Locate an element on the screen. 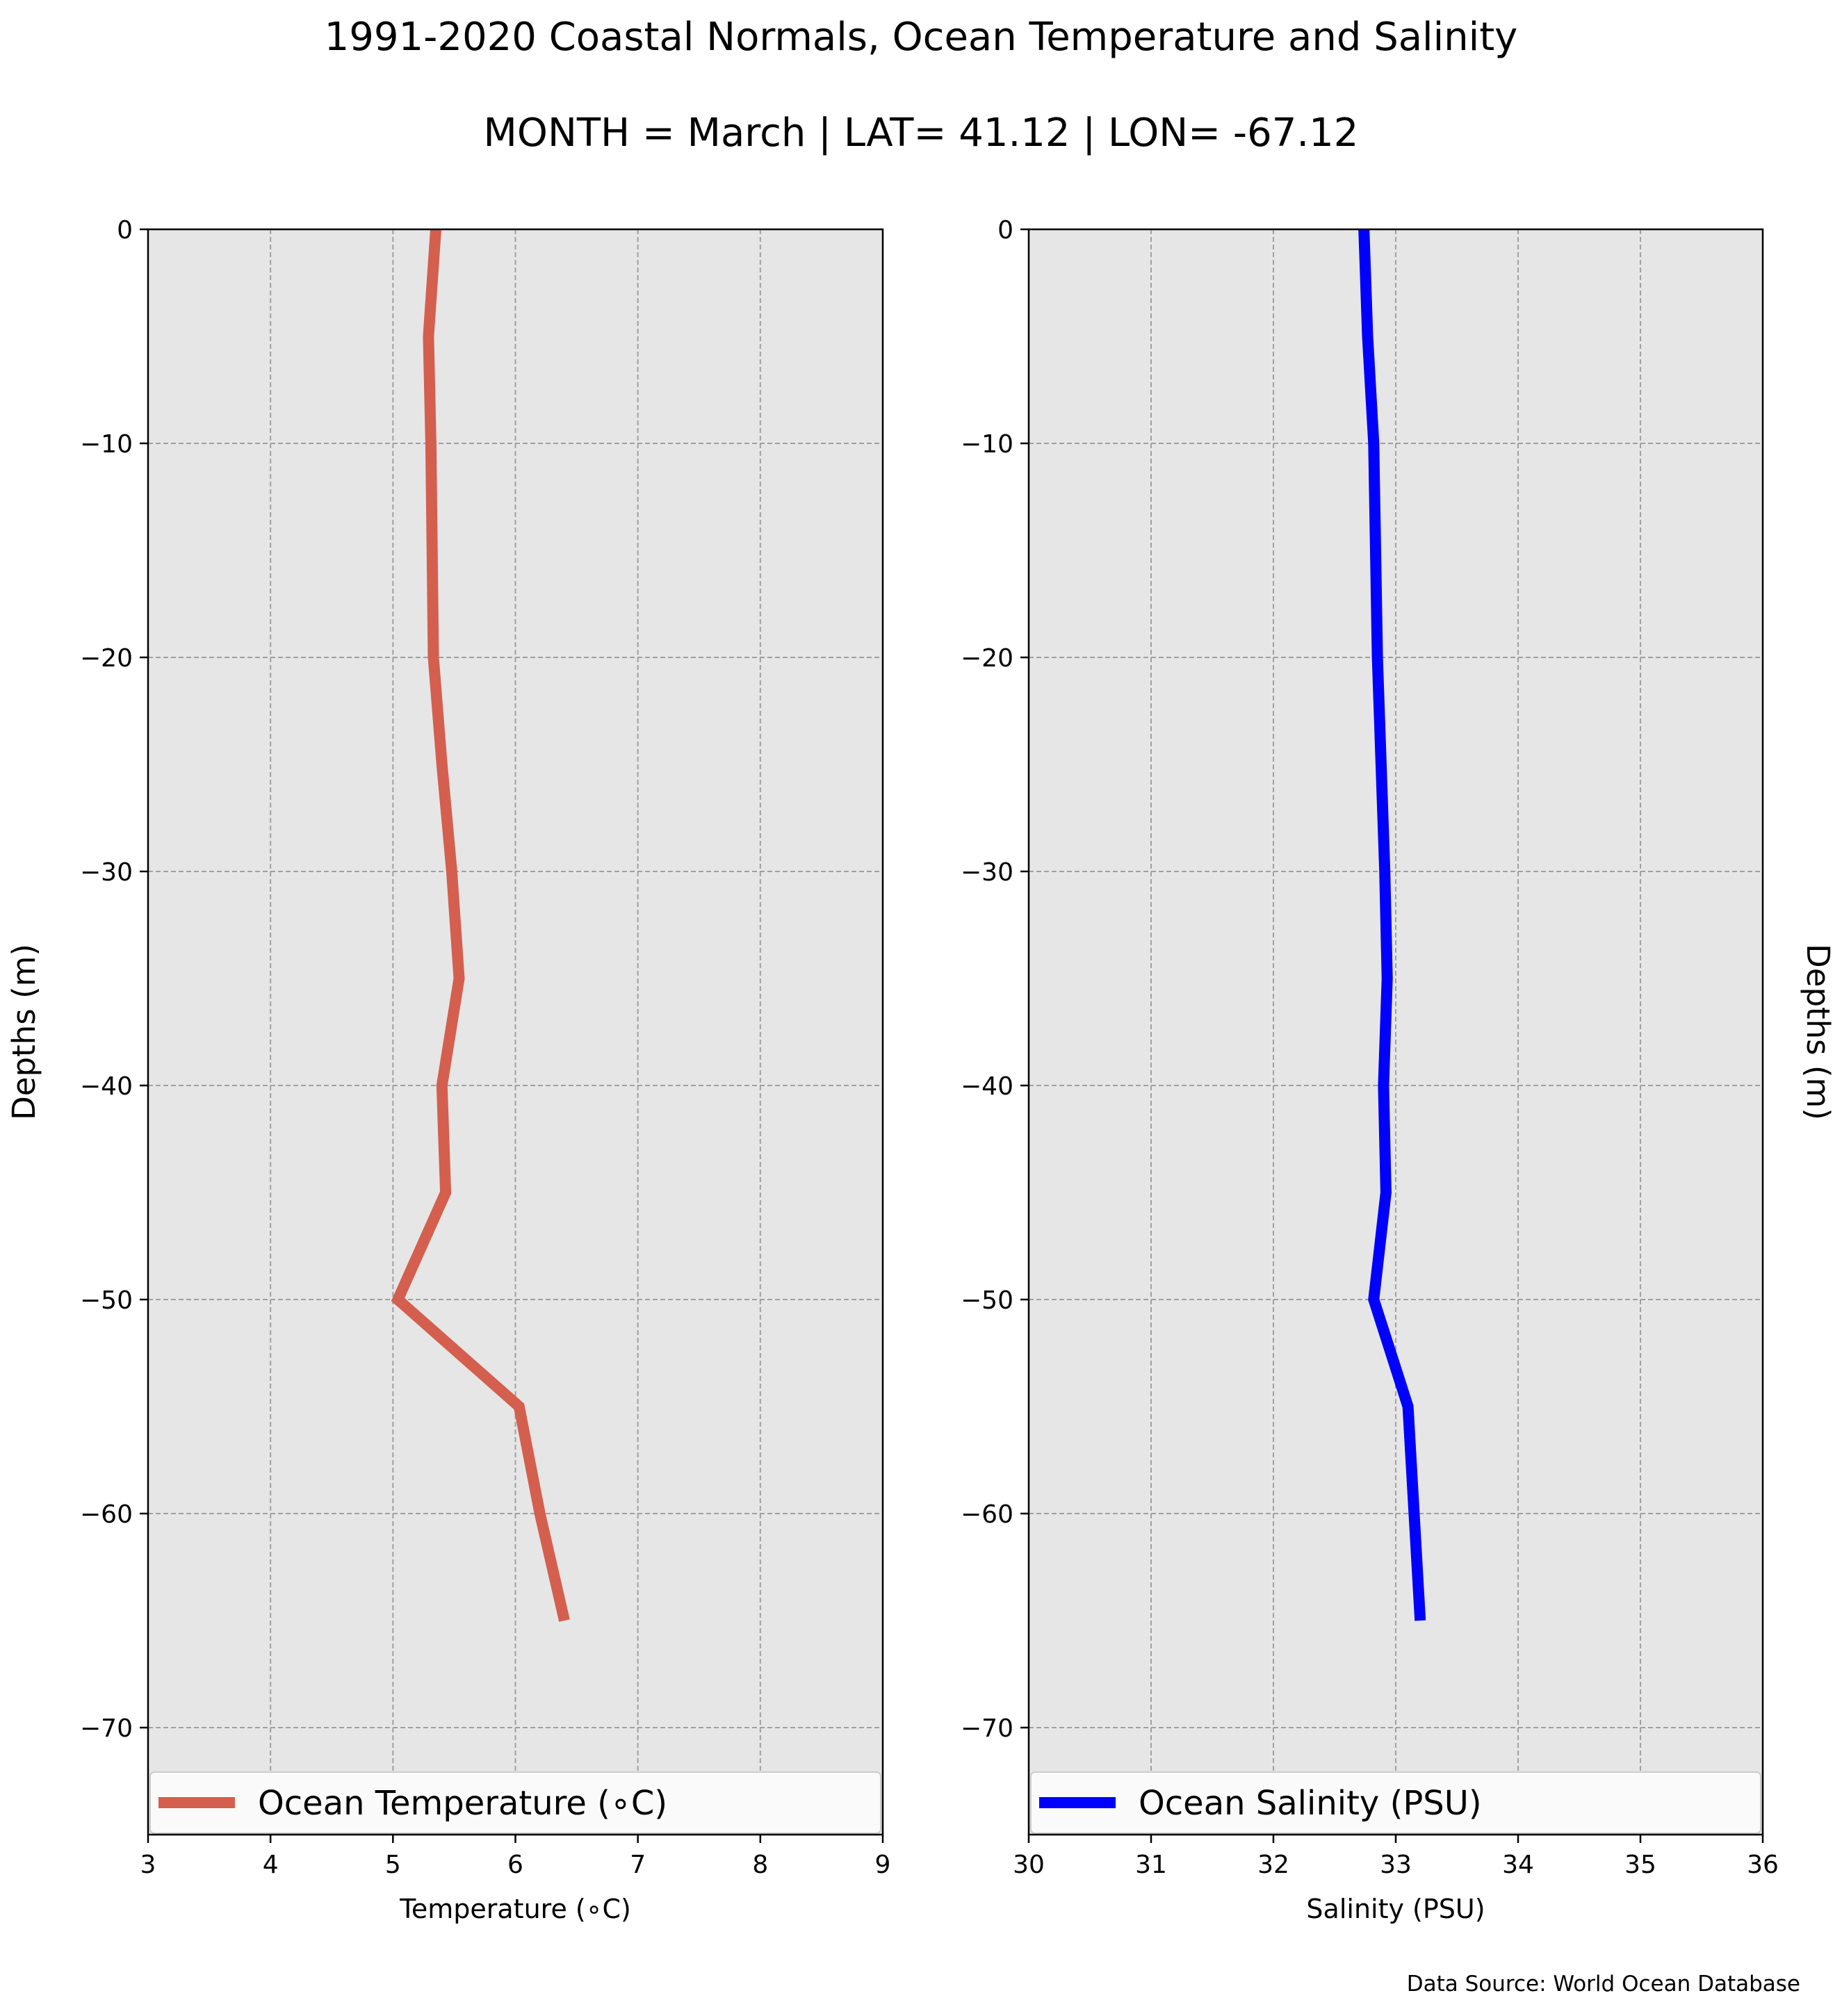 This screenshot has width=1842, height=2016. legend-label-salinity: Ocean Salinity (PSU) is located at coordinates (1310, 1804).